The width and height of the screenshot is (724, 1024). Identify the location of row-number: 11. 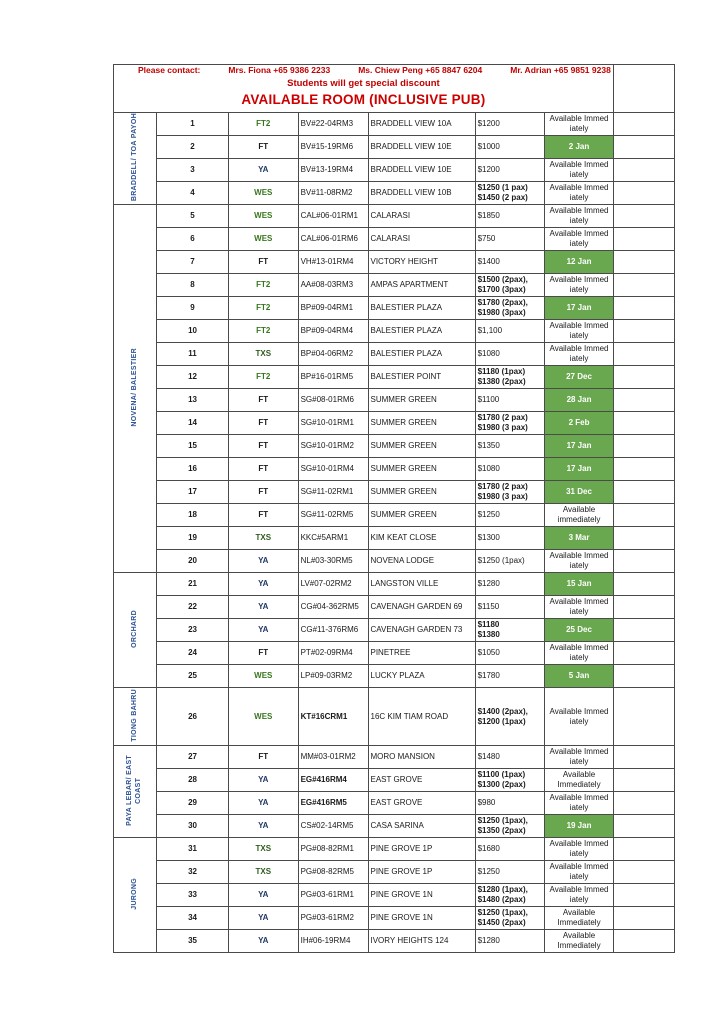
(192, 354).